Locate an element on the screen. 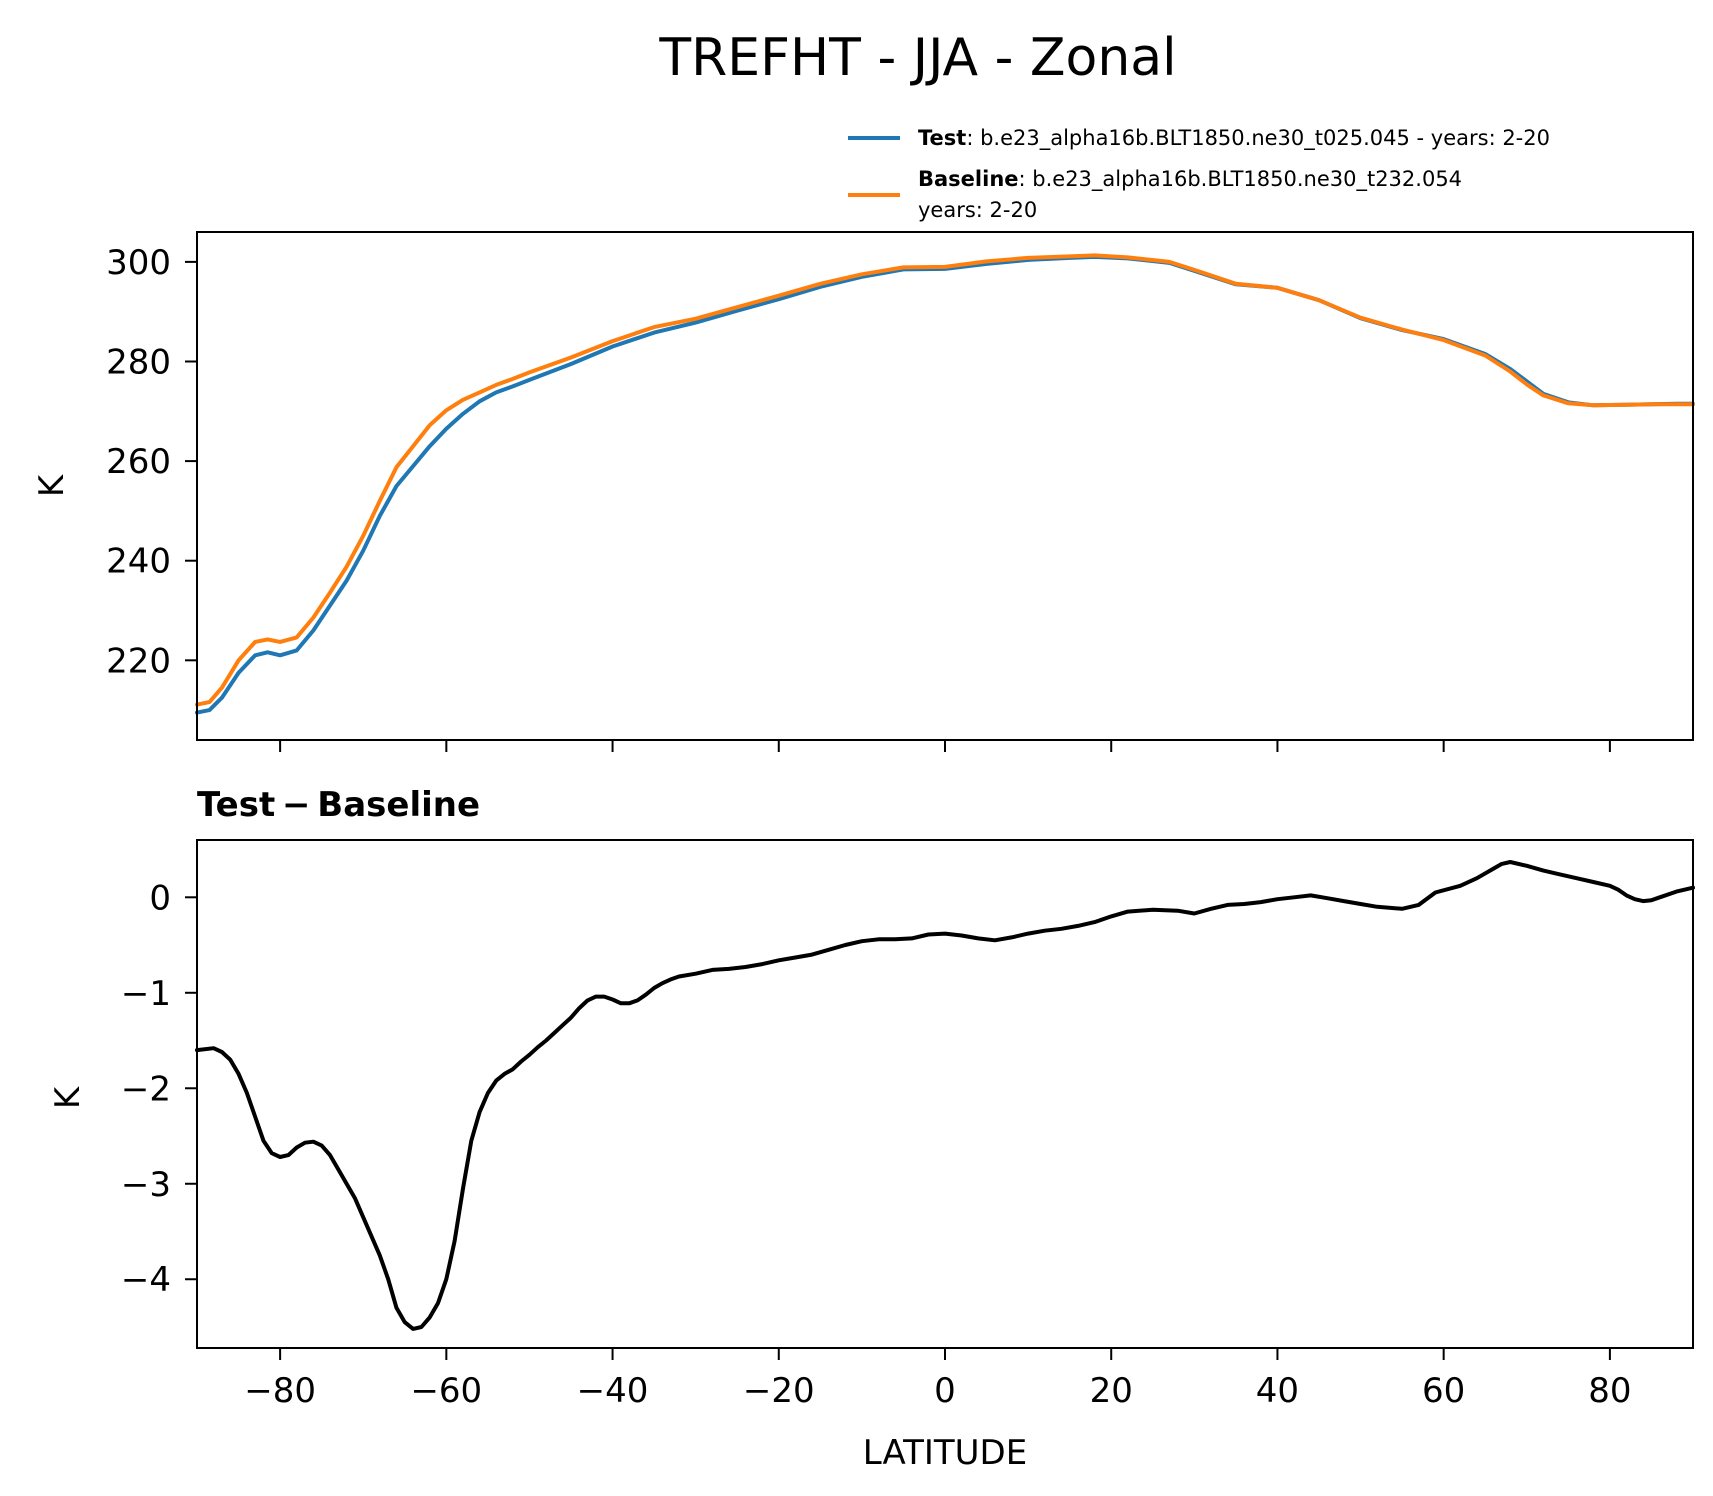 The height and width of the screenshot is (1496, 1713). bottom-y-tick-label: −4 is located at coordinates (146, 1280).